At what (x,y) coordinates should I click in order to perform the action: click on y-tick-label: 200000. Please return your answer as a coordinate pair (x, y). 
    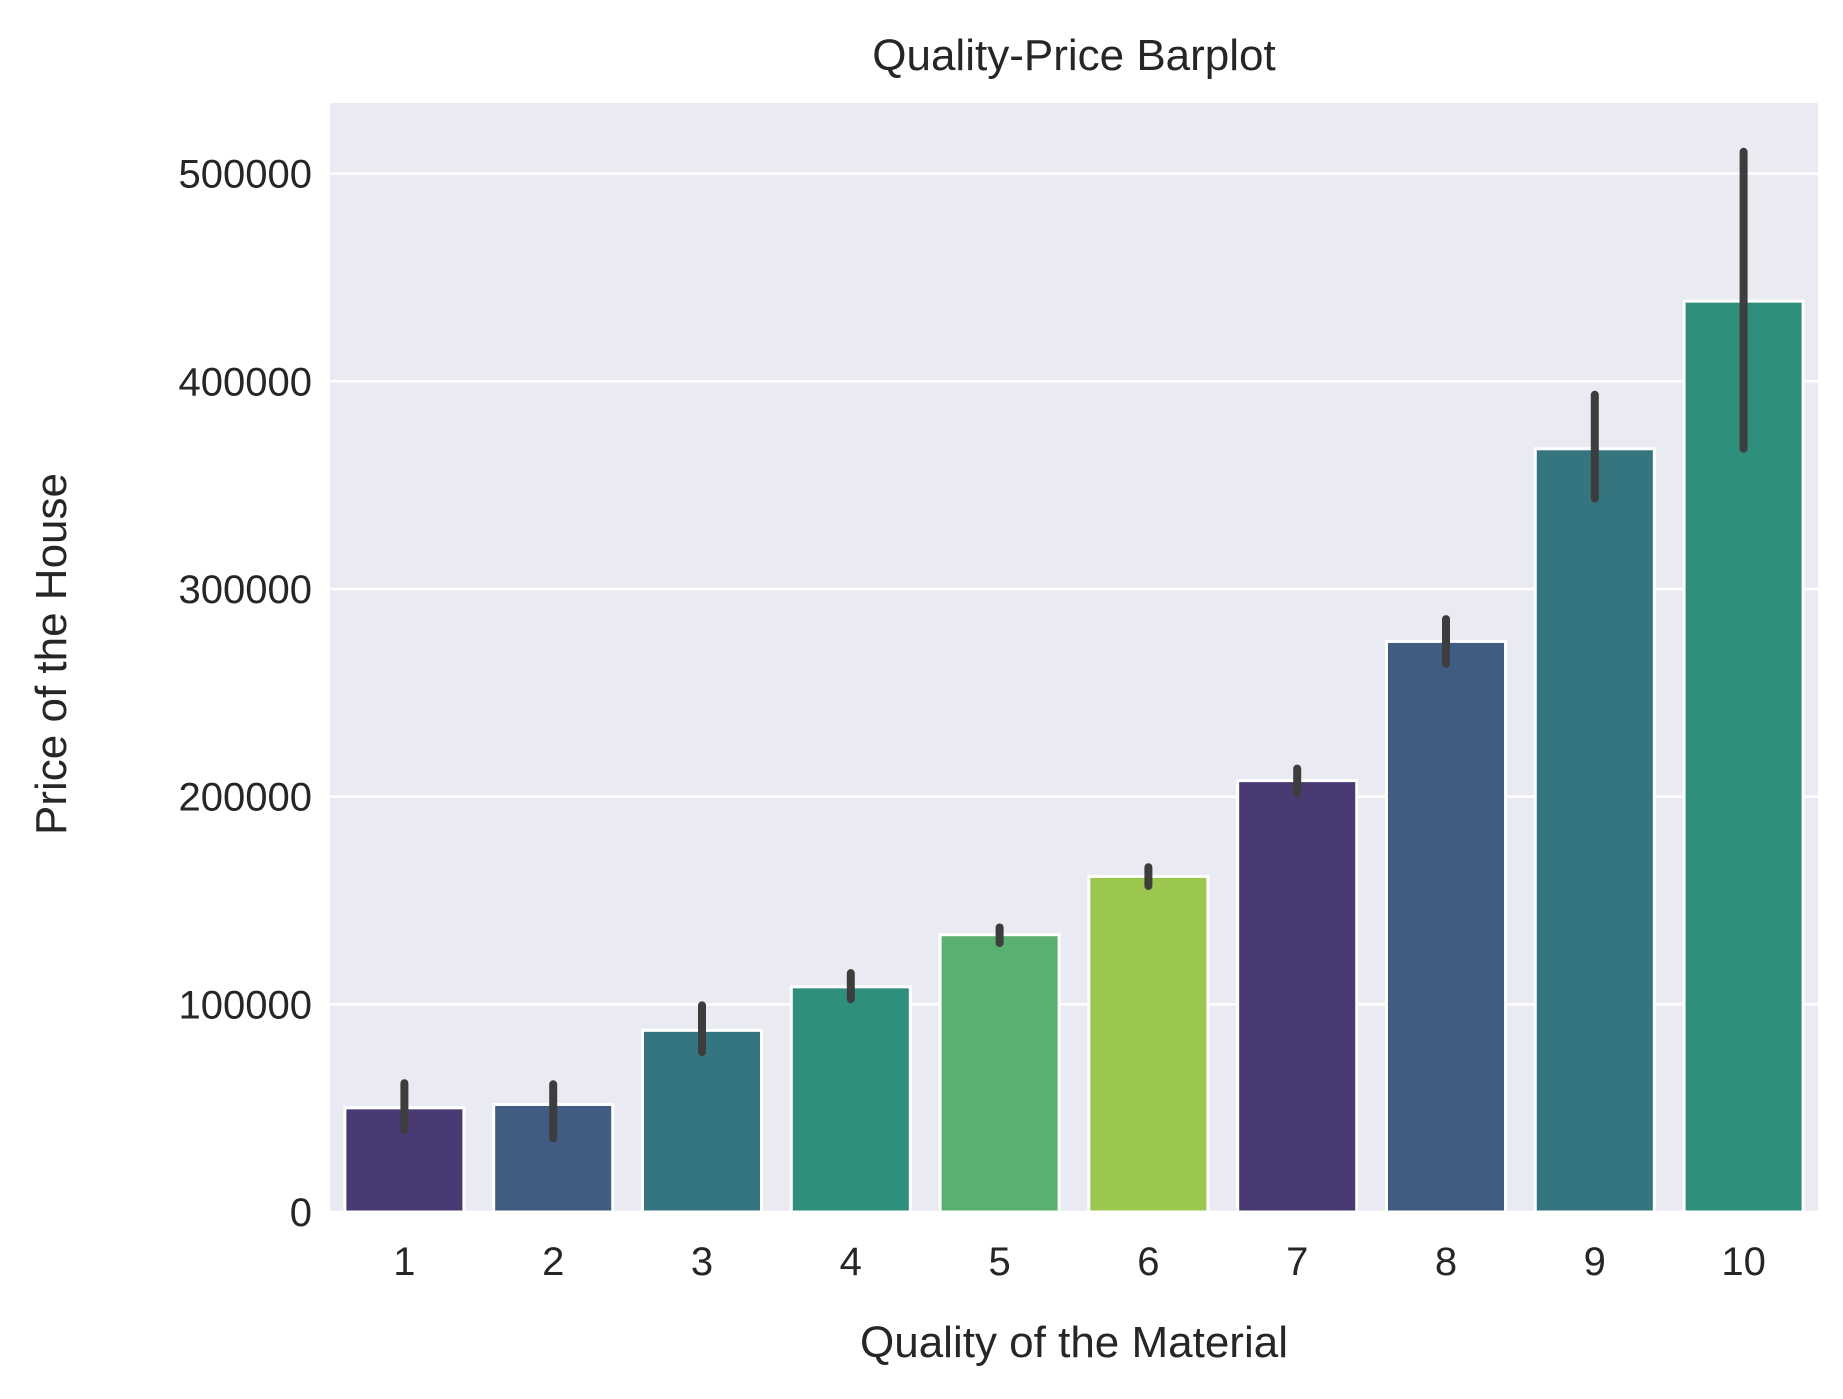
    Looking at the image, I should click on (245, 798).